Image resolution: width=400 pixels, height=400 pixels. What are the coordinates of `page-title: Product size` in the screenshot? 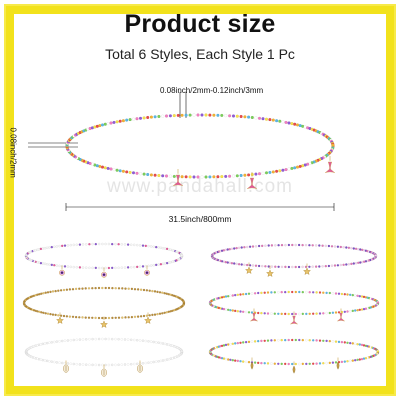 It's located at (200, 24).